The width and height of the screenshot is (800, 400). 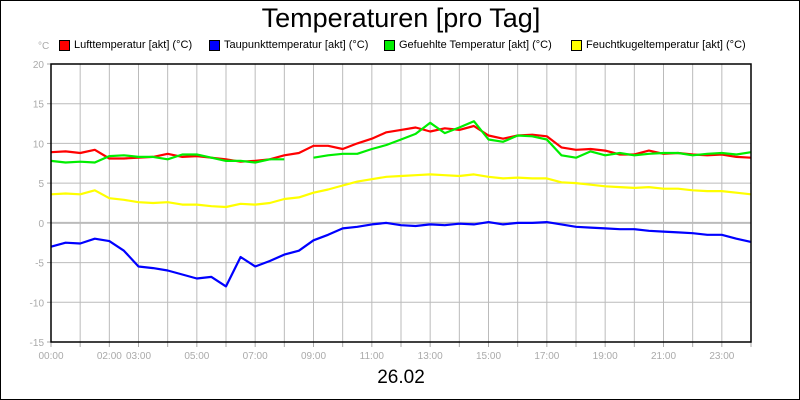 I want to click on y-tick-label: 0, so click(x=41, y=224).